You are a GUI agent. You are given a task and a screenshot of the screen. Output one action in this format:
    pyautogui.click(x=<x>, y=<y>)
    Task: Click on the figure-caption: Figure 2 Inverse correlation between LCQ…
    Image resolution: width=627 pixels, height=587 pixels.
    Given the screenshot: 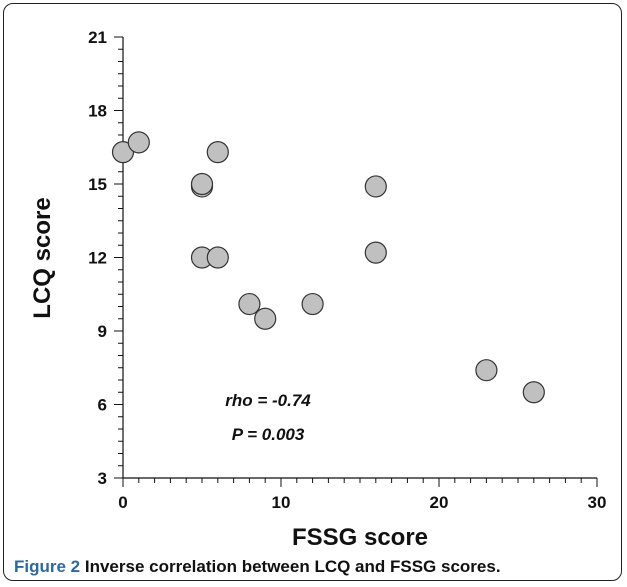 What is the action you would take?
    pyautogui.click(x=257, y=567)
    